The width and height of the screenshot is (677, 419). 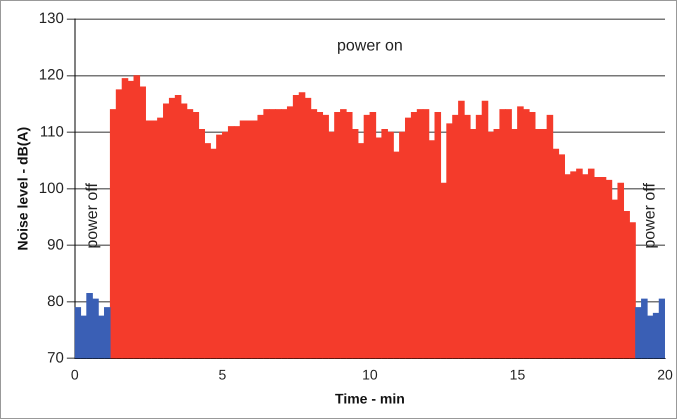 What do you see at coordinates (51, 19) in the screenshot?
I see `y-tick-label: 130` at bounding box center [51, 19].